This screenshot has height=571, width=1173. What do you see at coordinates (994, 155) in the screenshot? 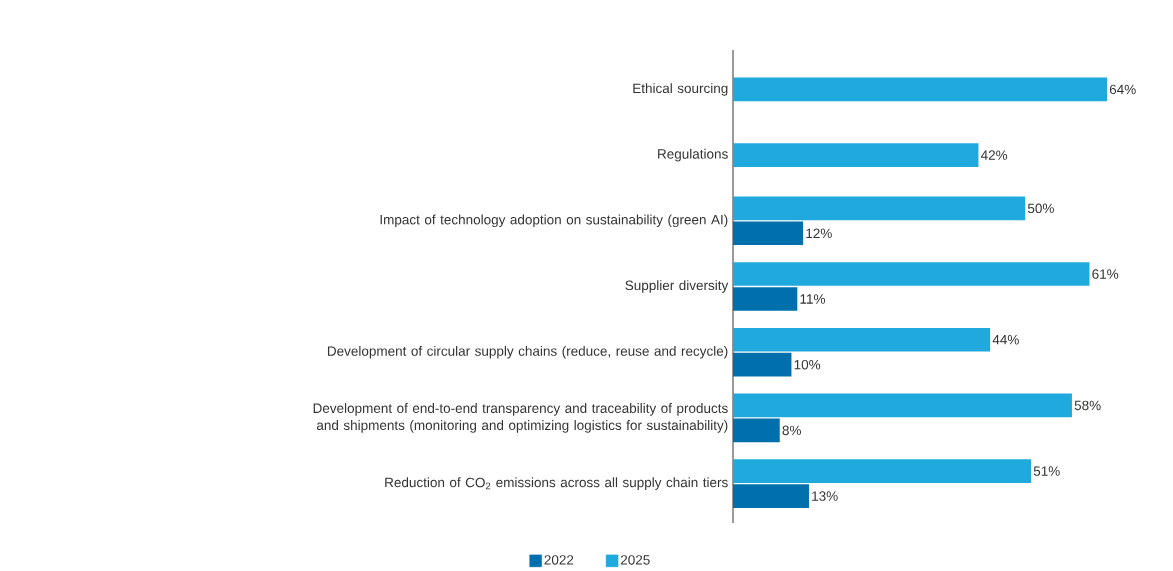
I see `data-label: 42%` at bounding box center [994, 155].